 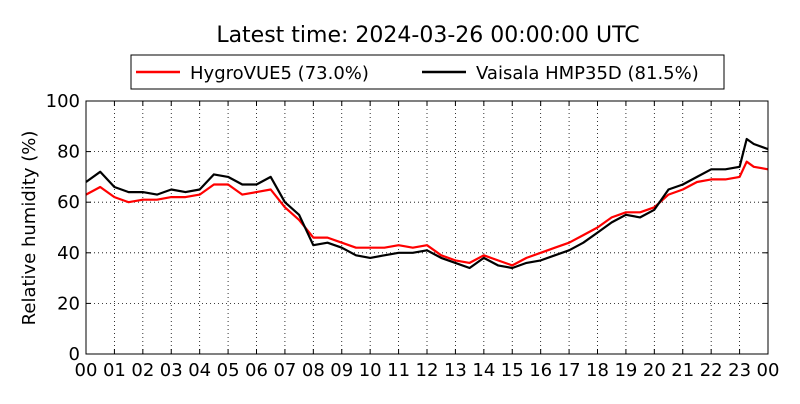 What do you see at coordinates (483, 370) in the screenshot?
I see `x-tick-label: 14` at bounding box center [483, 370].